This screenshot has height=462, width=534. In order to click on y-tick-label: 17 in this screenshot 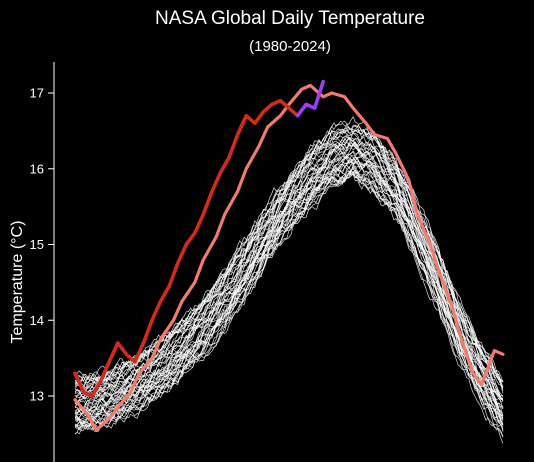, I will do `click(37, 93)`.